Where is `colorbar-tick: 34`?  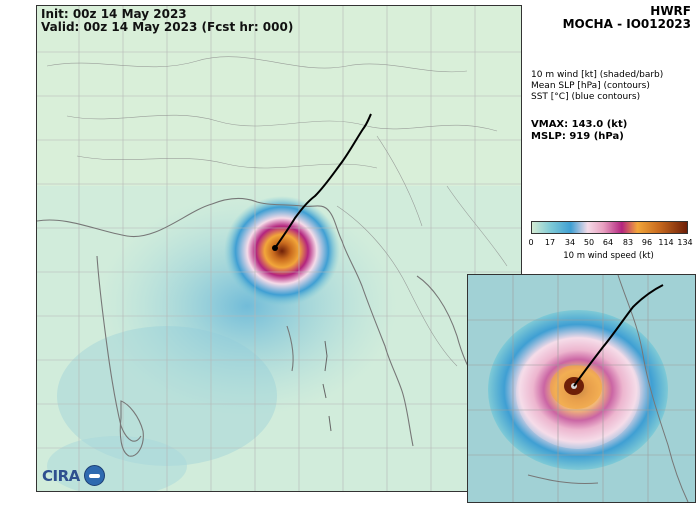
colorbar-tick: 34 is located at coordinates (570, 242).